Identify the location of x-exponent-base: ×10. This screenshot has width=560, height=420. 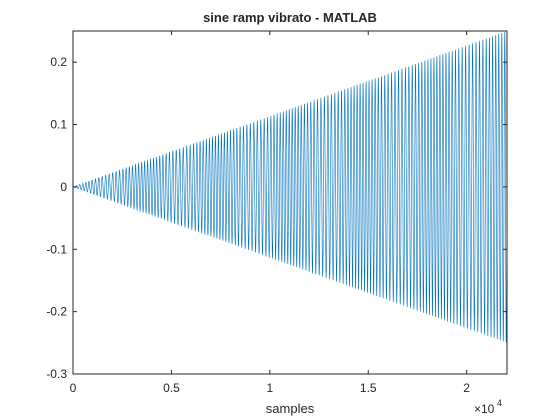
(484, 409).